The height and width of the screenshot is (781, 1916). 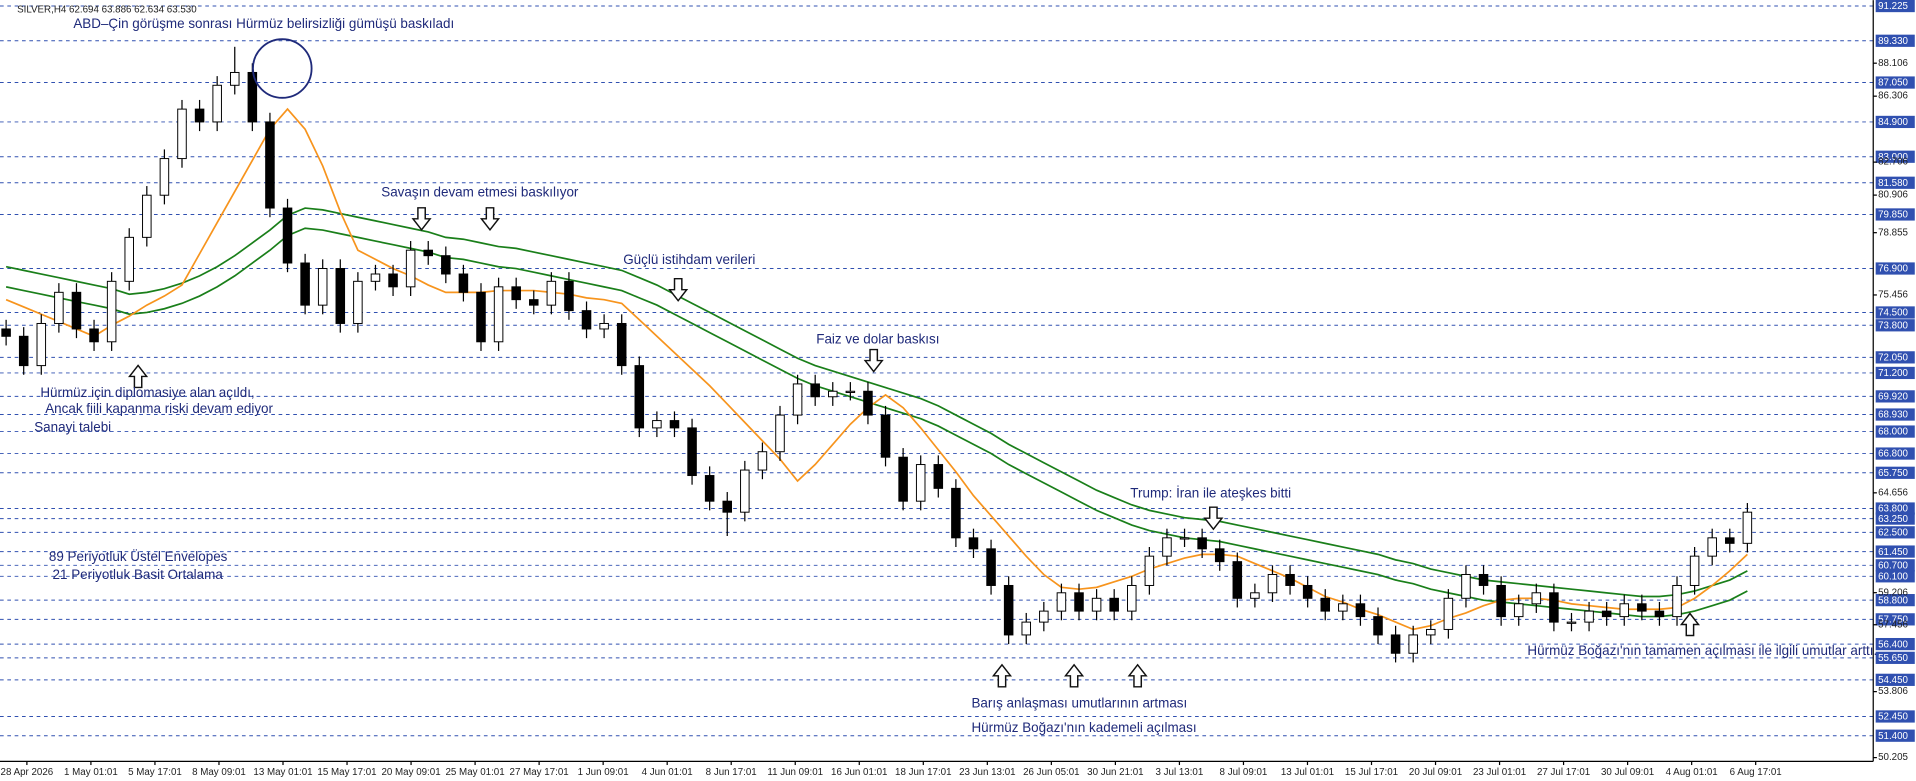 I want to click on level-label: 54.450, so click(x=1893, y=680).